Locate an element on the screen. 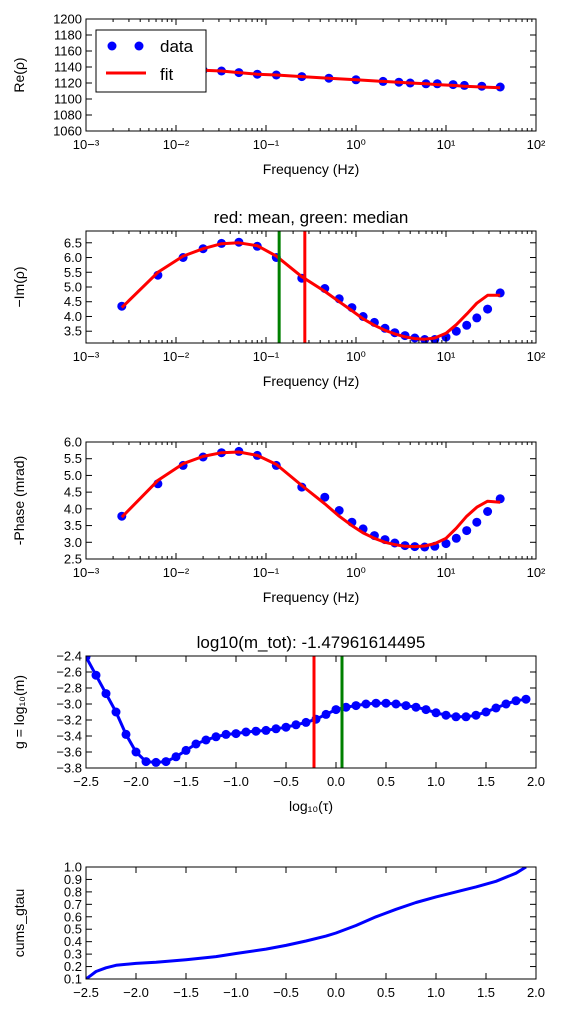  x-tick-label: 0.5 is located at coordinates (386, 992).